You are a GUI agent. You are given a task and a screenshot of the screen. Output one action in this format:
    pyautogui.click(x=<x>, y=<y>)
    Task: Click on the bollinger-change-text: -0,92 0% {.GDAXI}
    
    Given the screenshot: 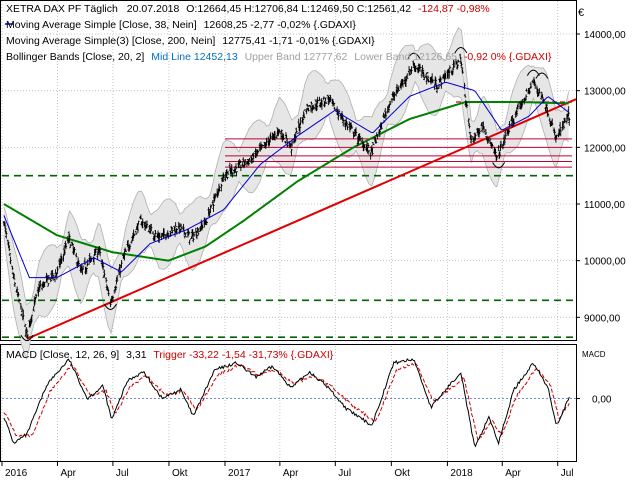 What is the action you would take?
    pyautogui.click(x=508, y=57)
    